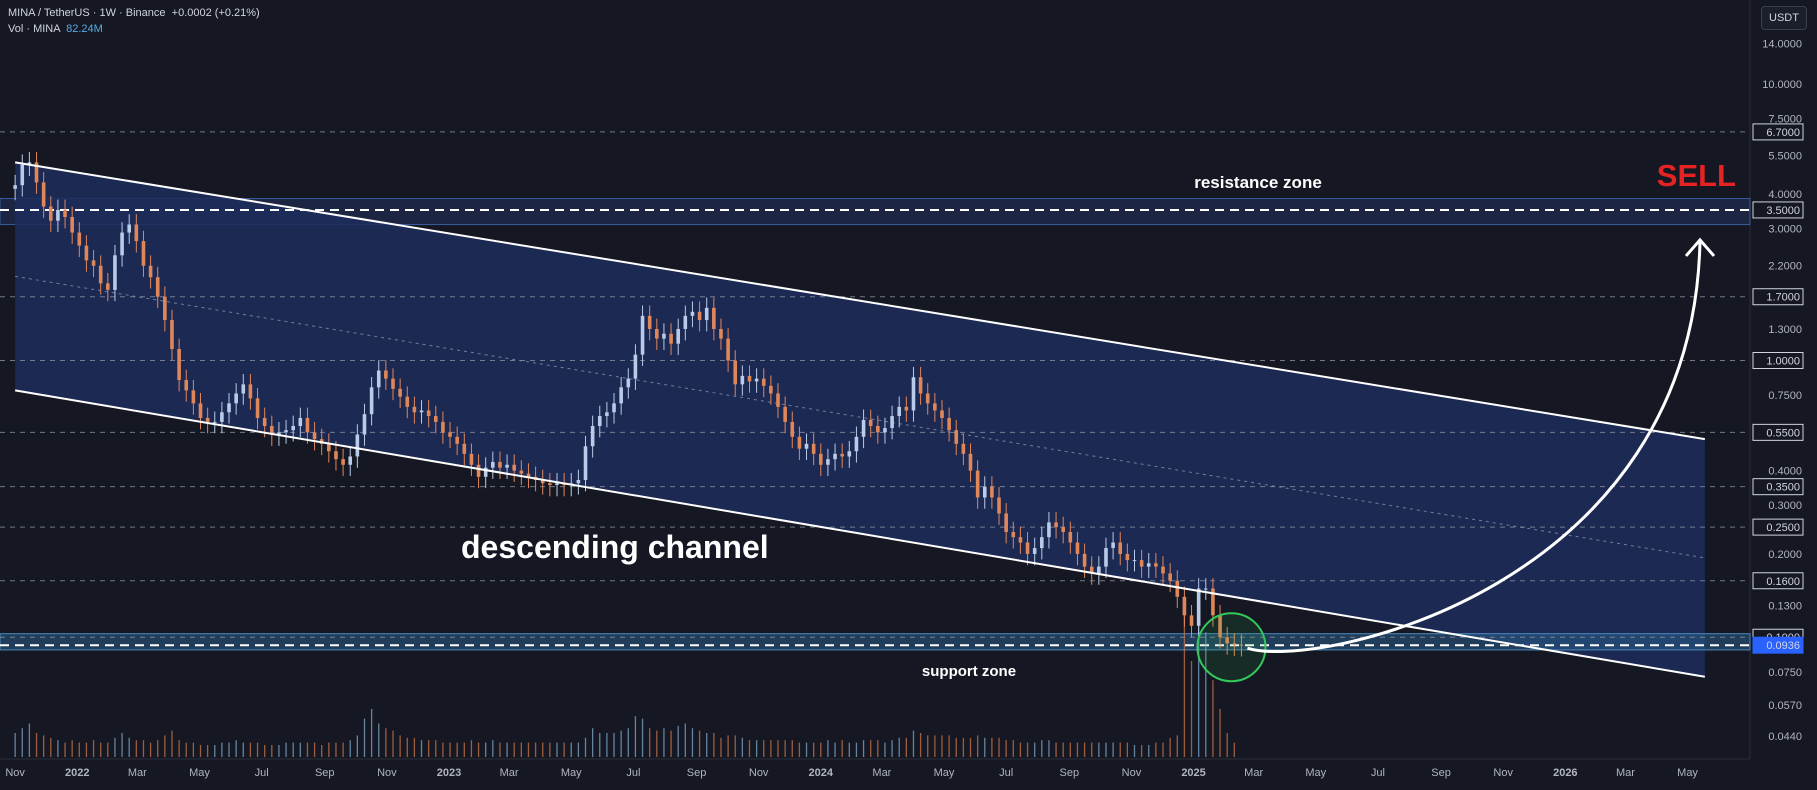 The width and height of the screenshot is (1817, 790). What do you see at coordinates (1231, 647) in the screenshot?
I see `highlight-circle` at bounding box center [1231, 647].